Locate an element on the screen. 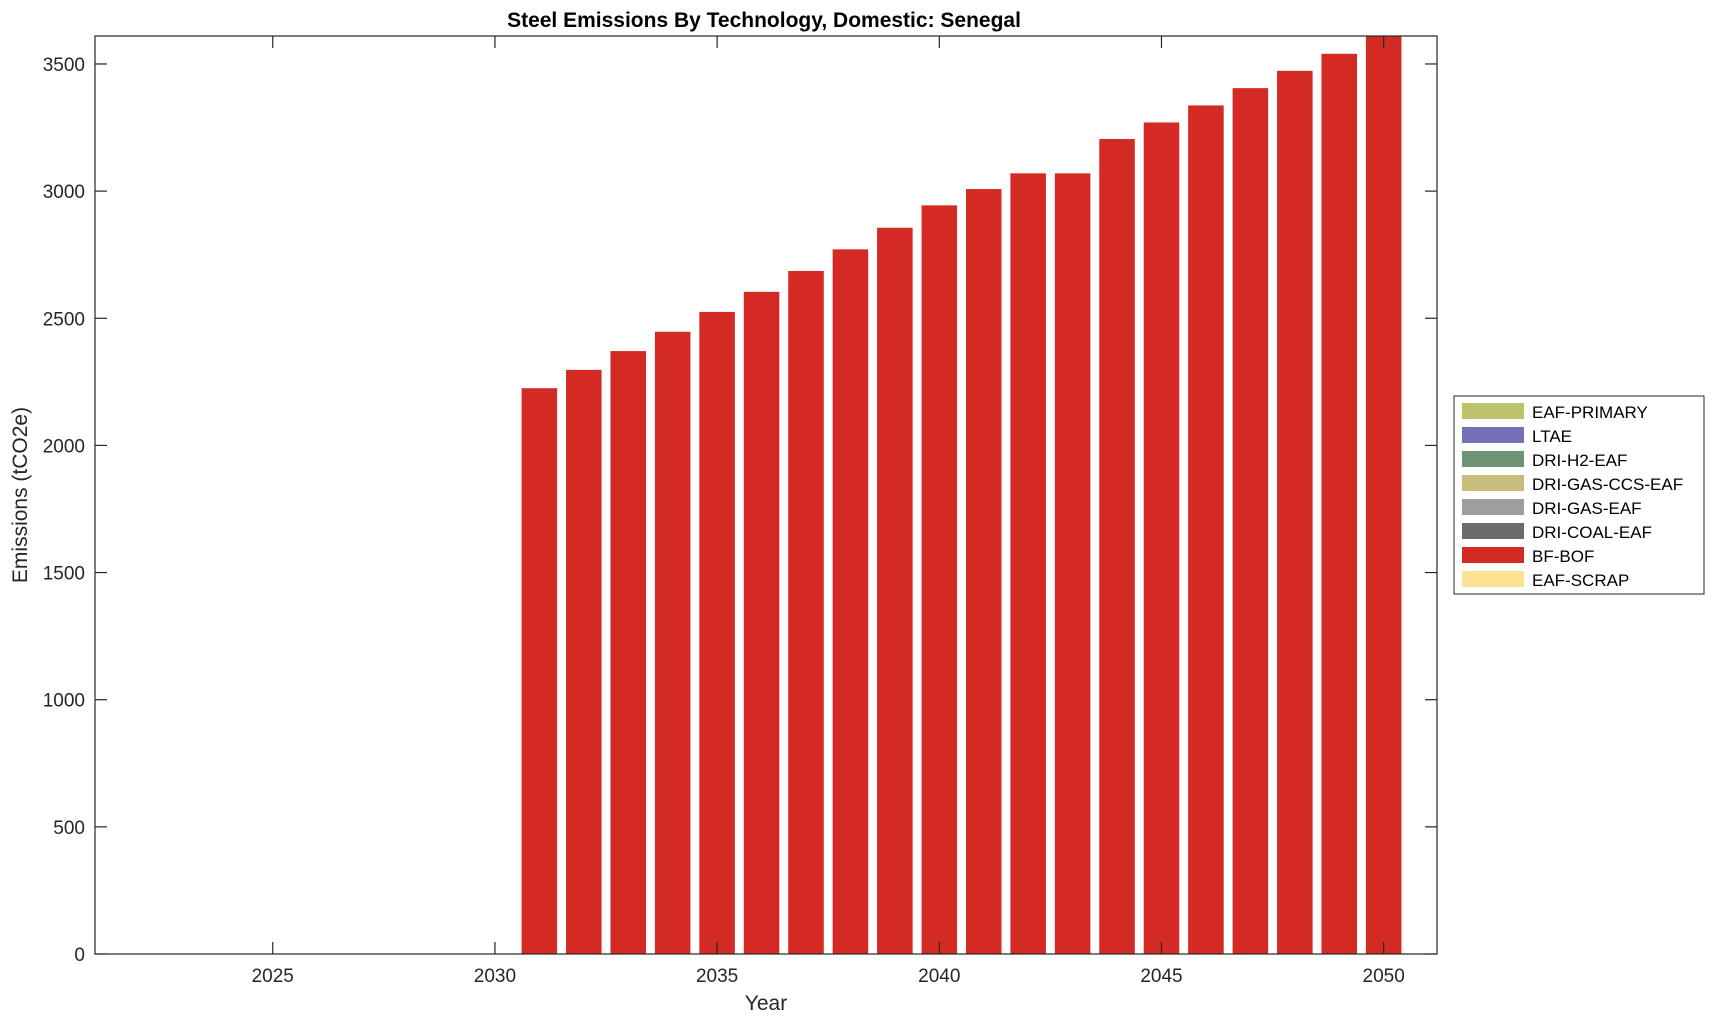 The image size is (1714, 1021). bar-bf-bof-2033 is located at coordinates (628, 652).